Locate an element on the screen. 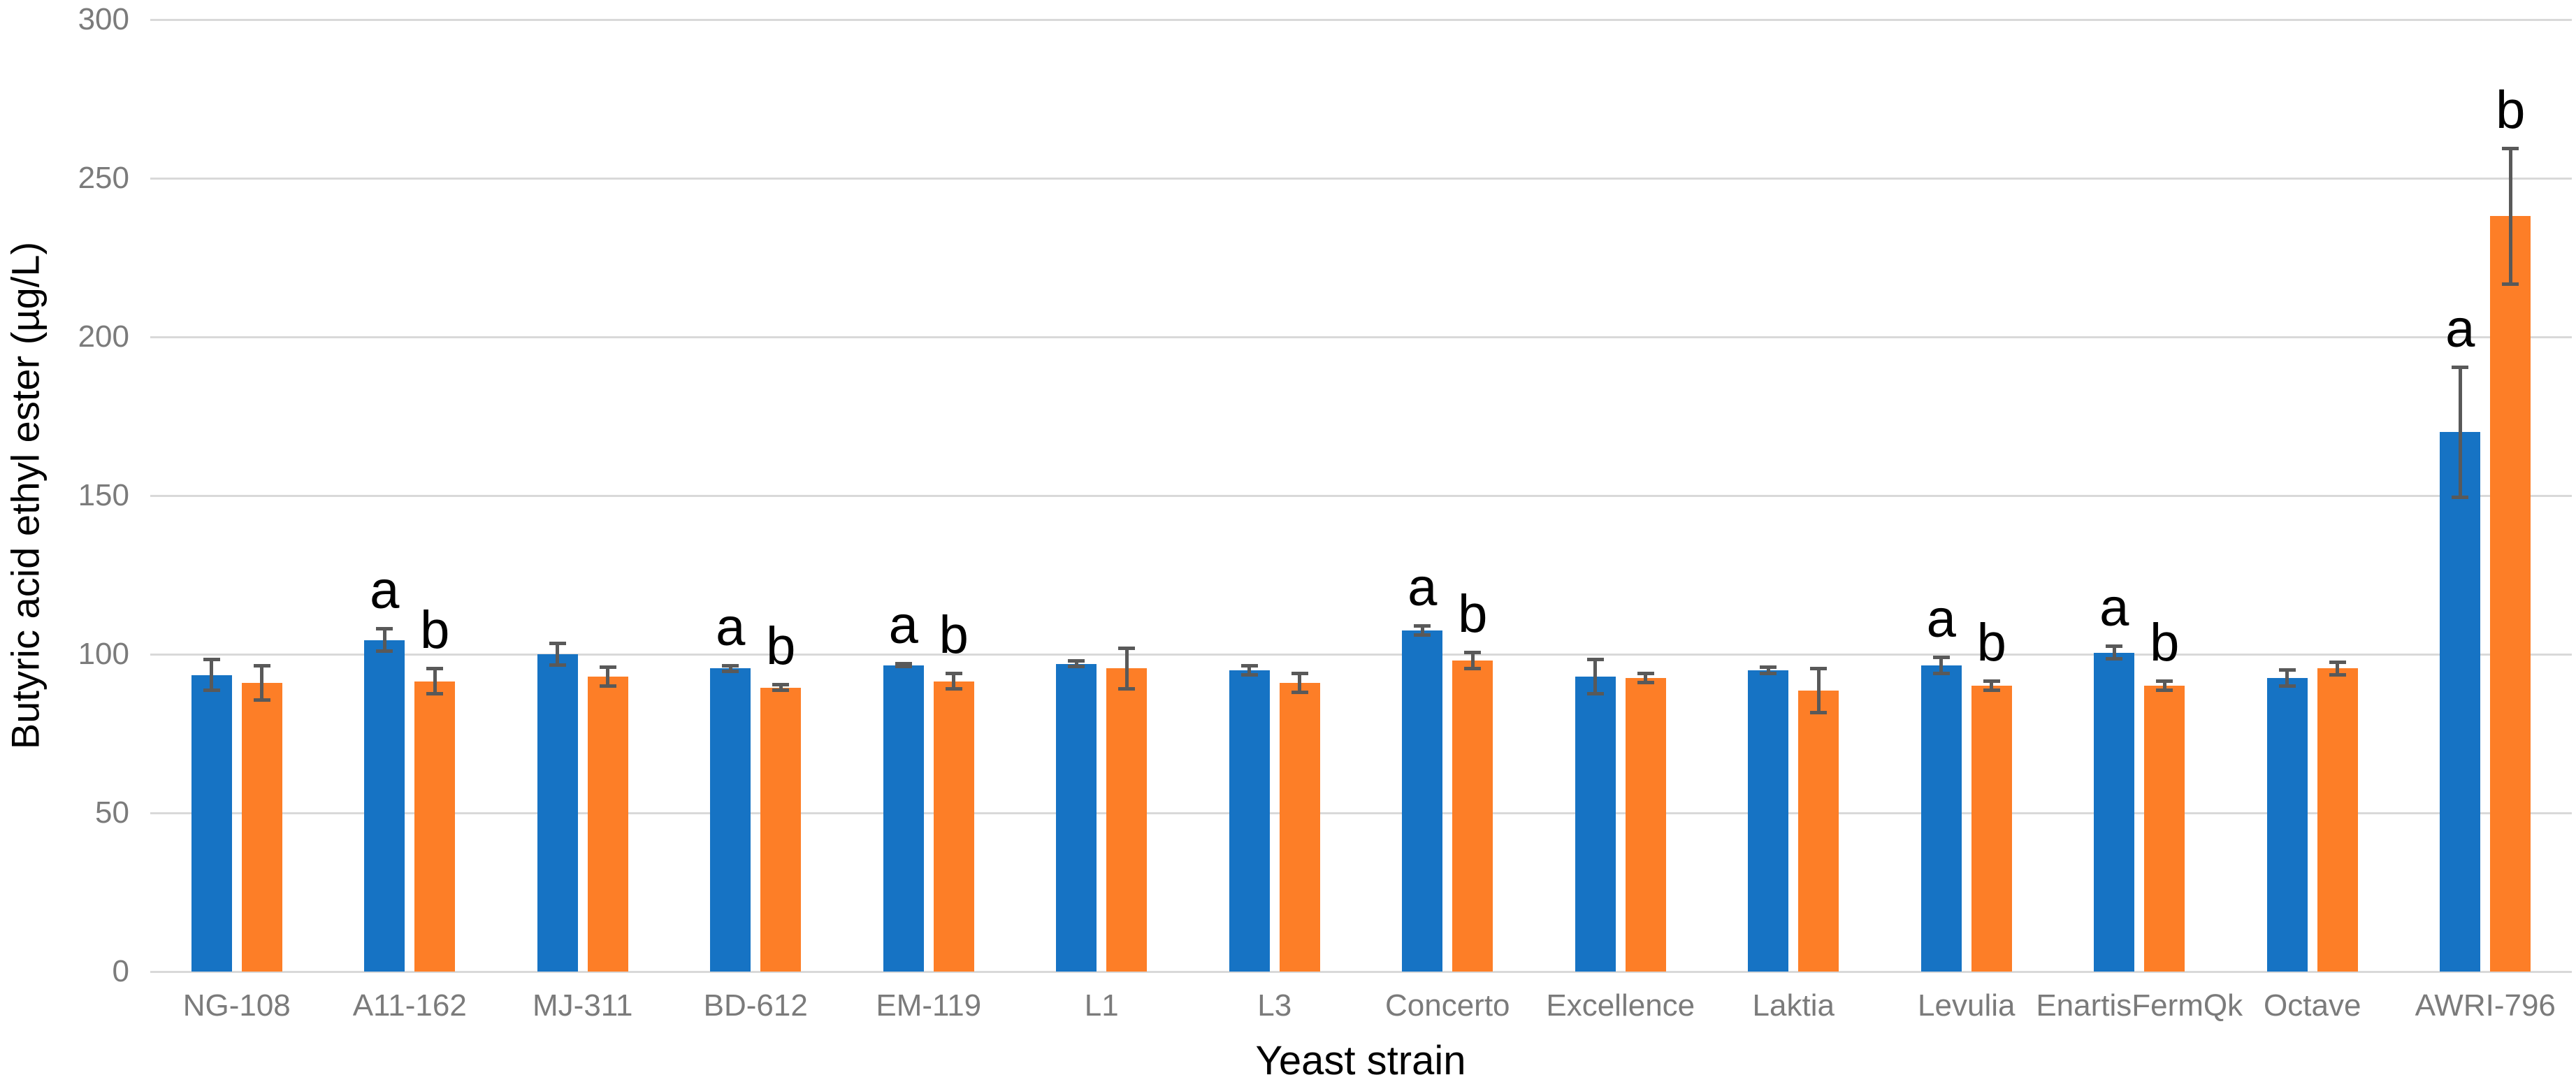 Image resolution: width=2576 pixels, height=1089 pixels. significance-letter-b-Levulia: b is located at coordinates (1991, 643).